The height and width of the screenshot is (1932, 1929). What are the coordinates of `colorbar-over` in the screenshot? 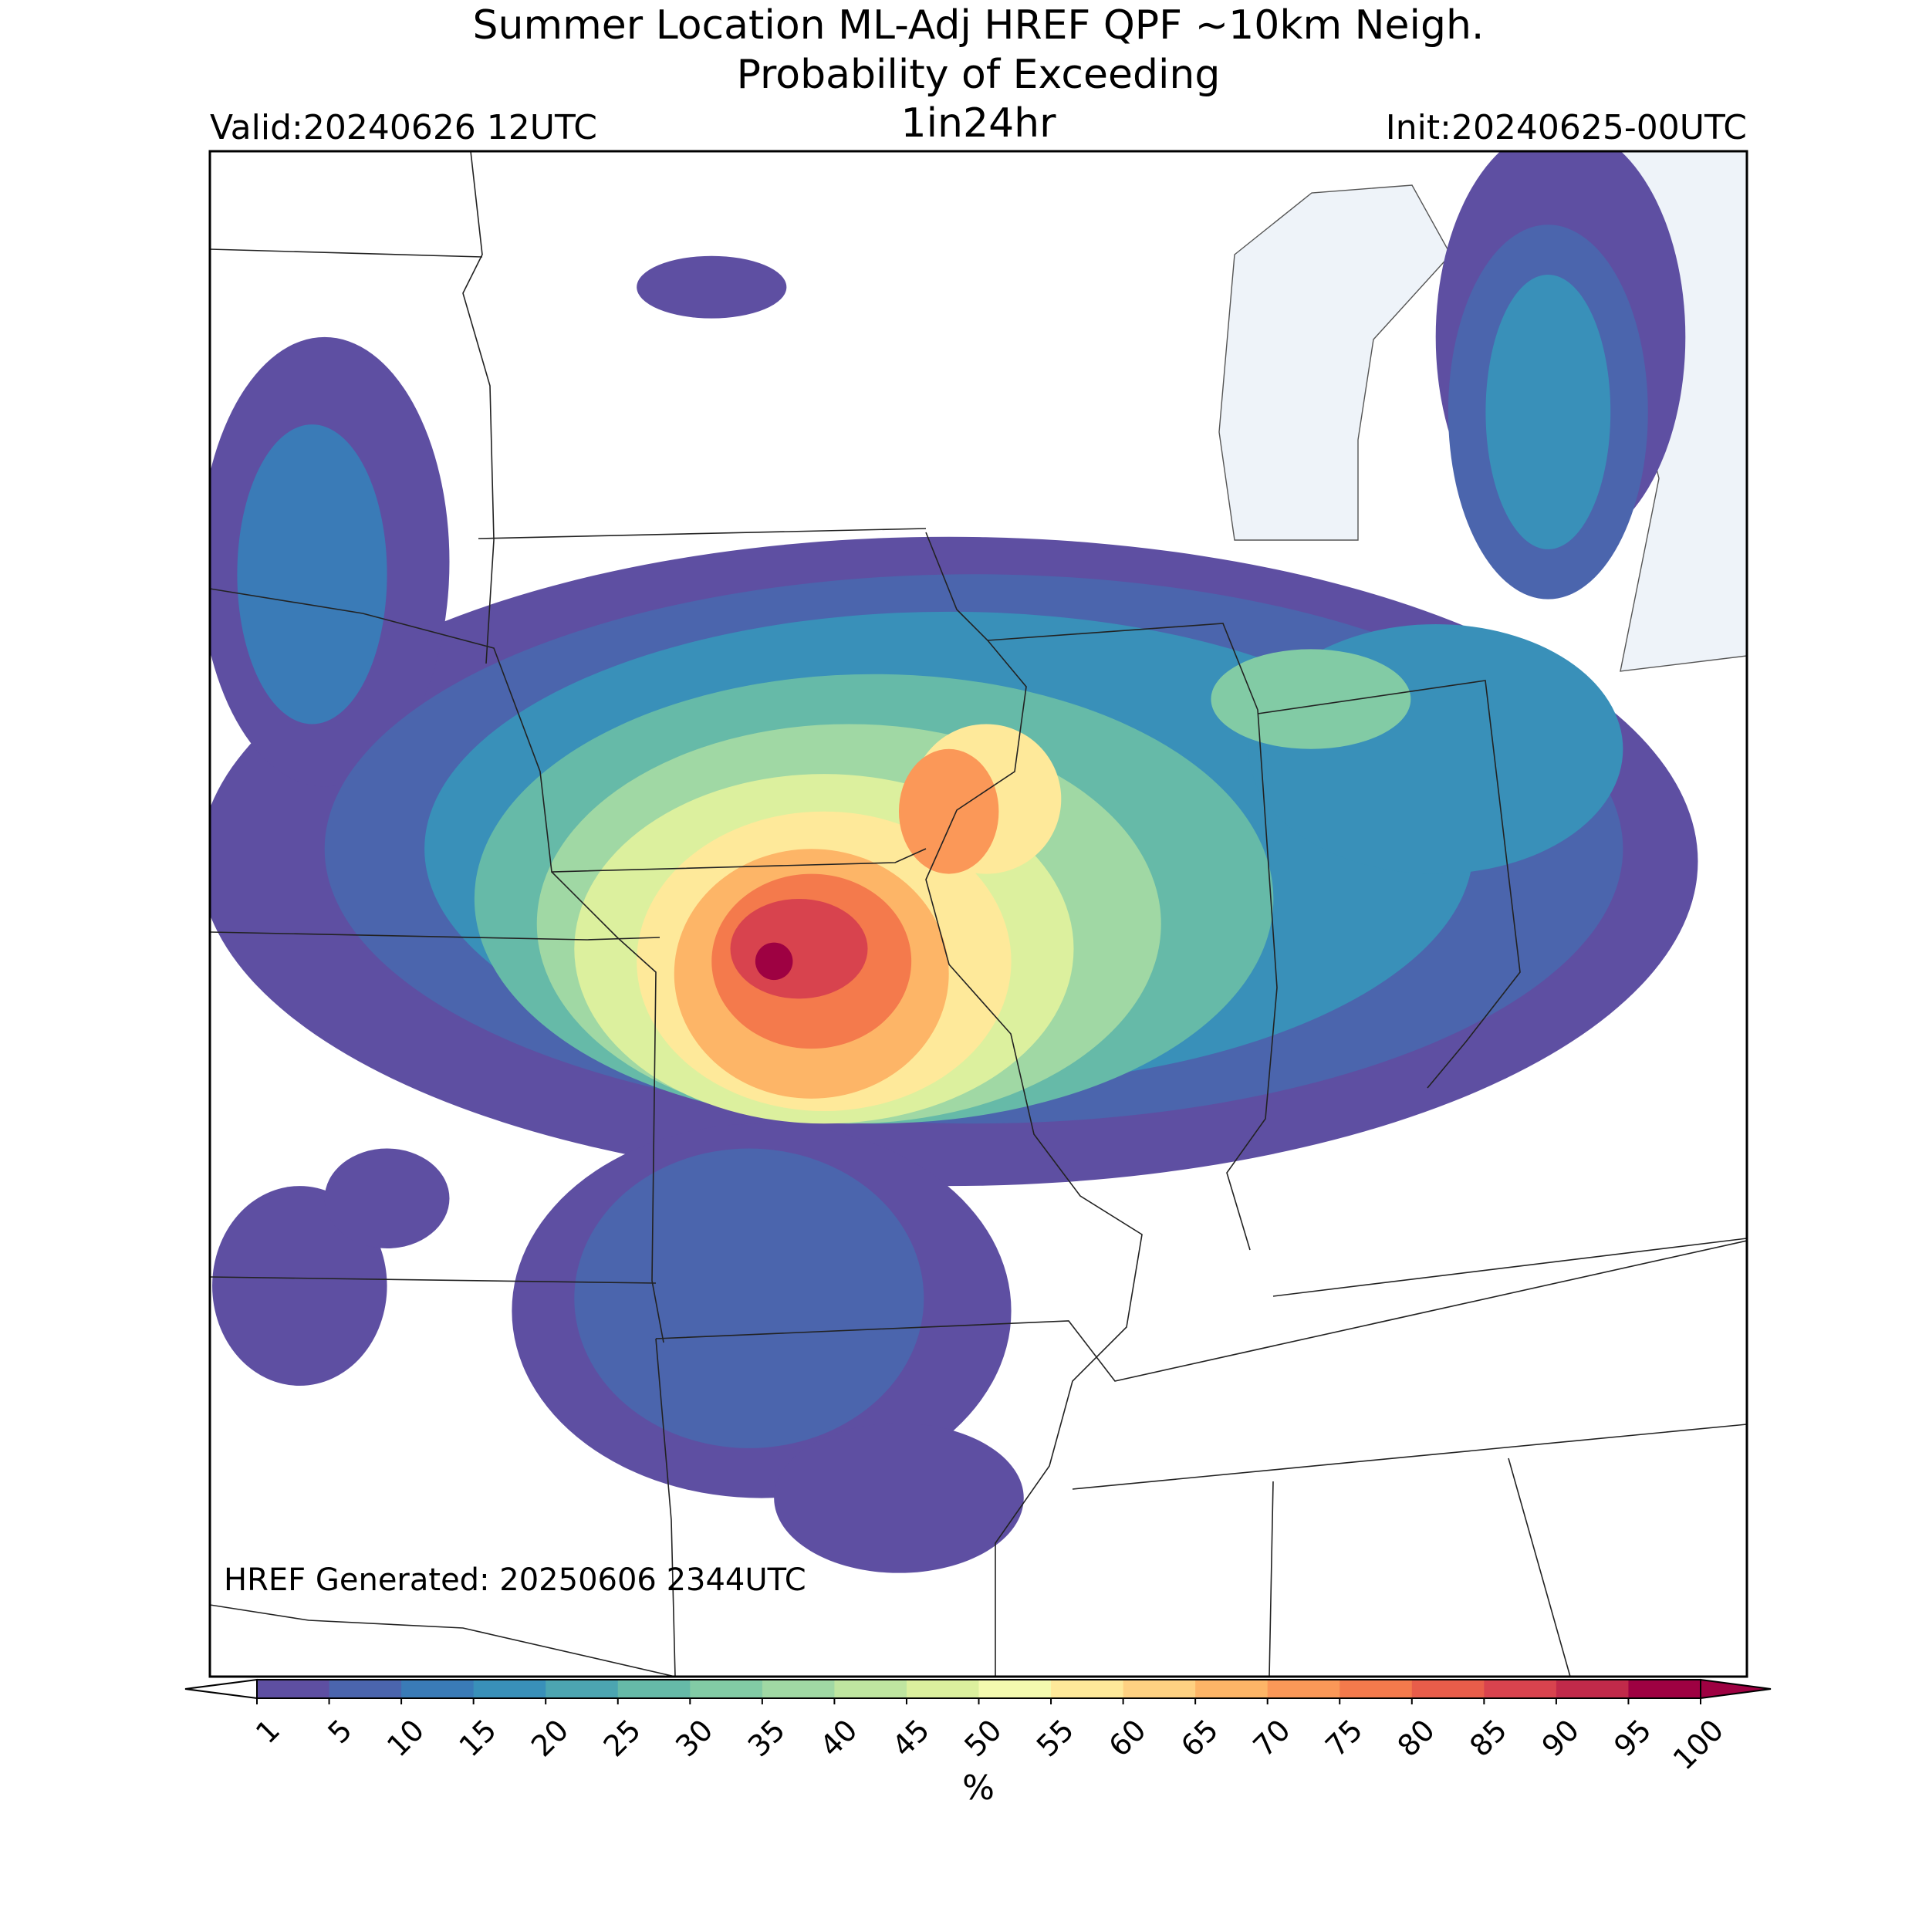 It's located at (1736, 1689).